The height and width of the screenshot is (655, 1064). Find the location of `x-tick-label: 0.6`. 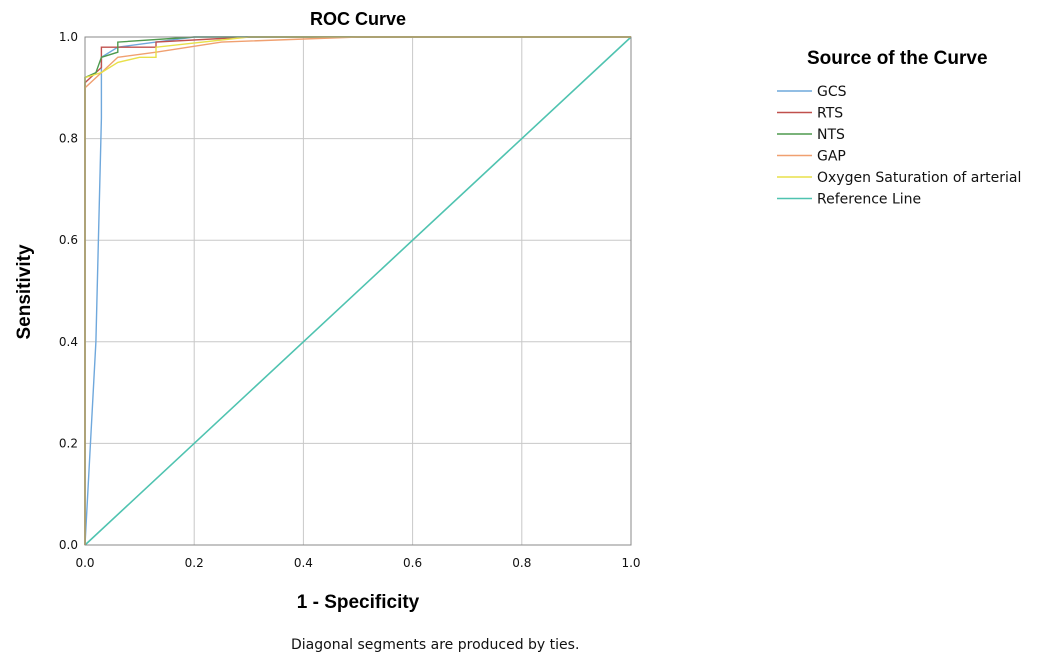

x-tick-label: 0.6 is located at coordinates (412, 563).